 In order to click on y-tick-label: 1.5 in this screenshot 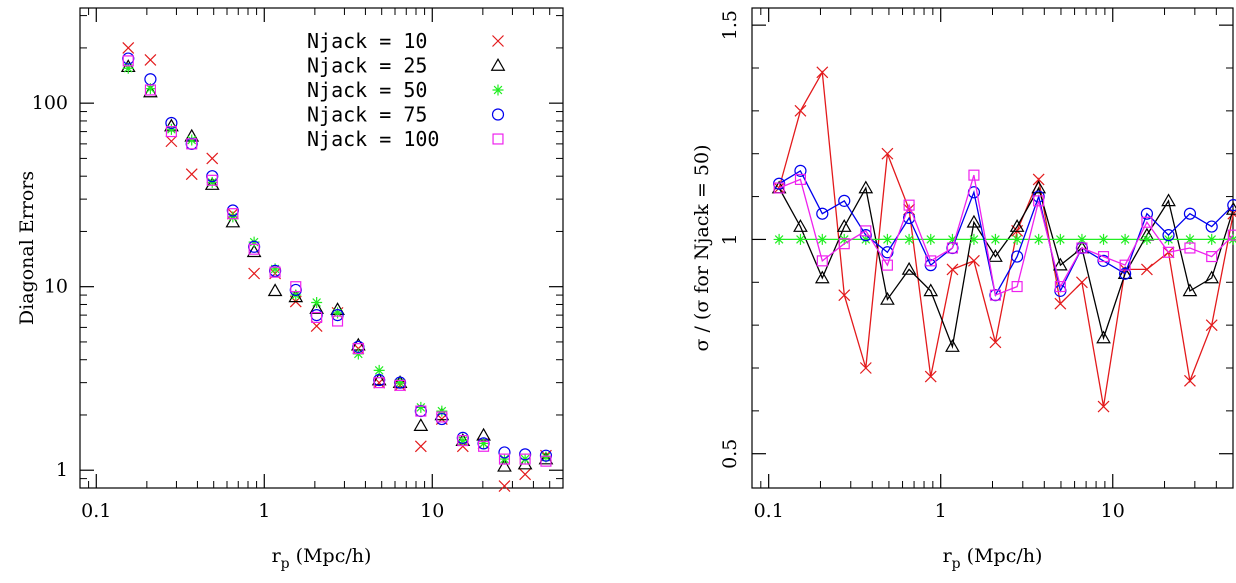, I will do `click(730, 25)`.